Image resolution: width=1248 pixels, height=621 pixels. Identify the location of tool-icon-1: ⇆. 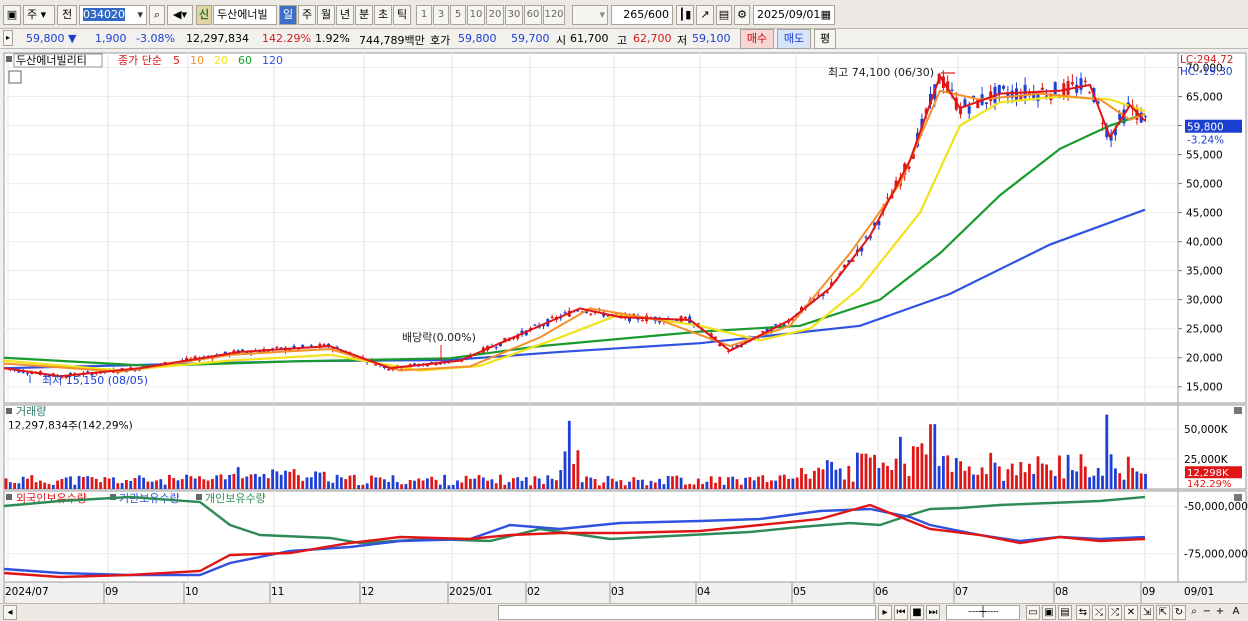
(1083, 612).